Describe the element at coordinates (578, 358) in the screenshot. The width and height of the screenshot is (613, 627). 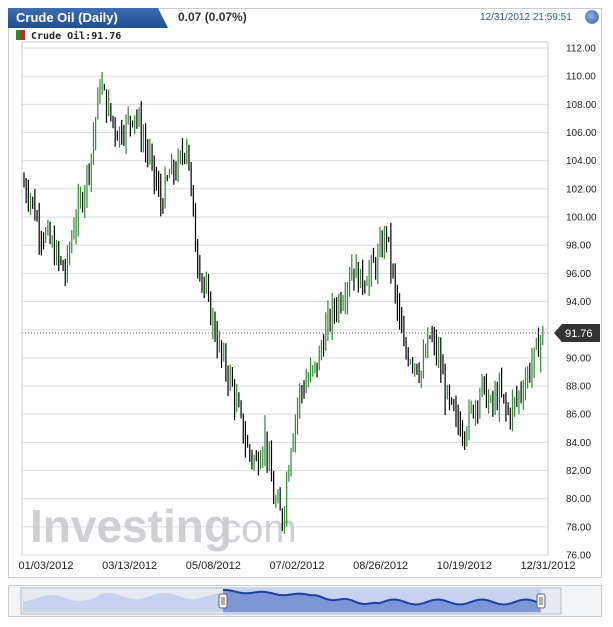
I see `y-tick-label: 90.00` at that location.